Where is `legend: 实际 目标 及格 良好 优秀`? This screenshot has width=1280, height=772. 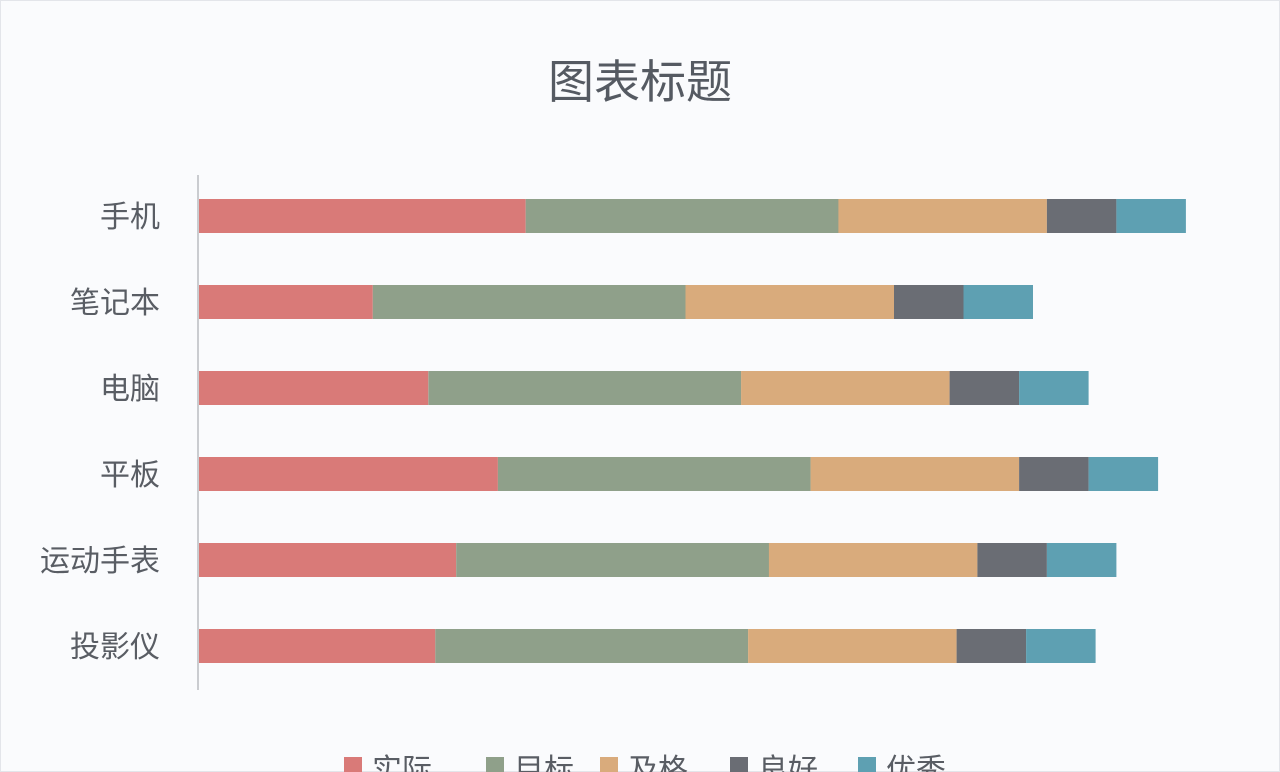
legend: 实际 目标 及格 良好 优秀 is located at coordinates (645, 762).